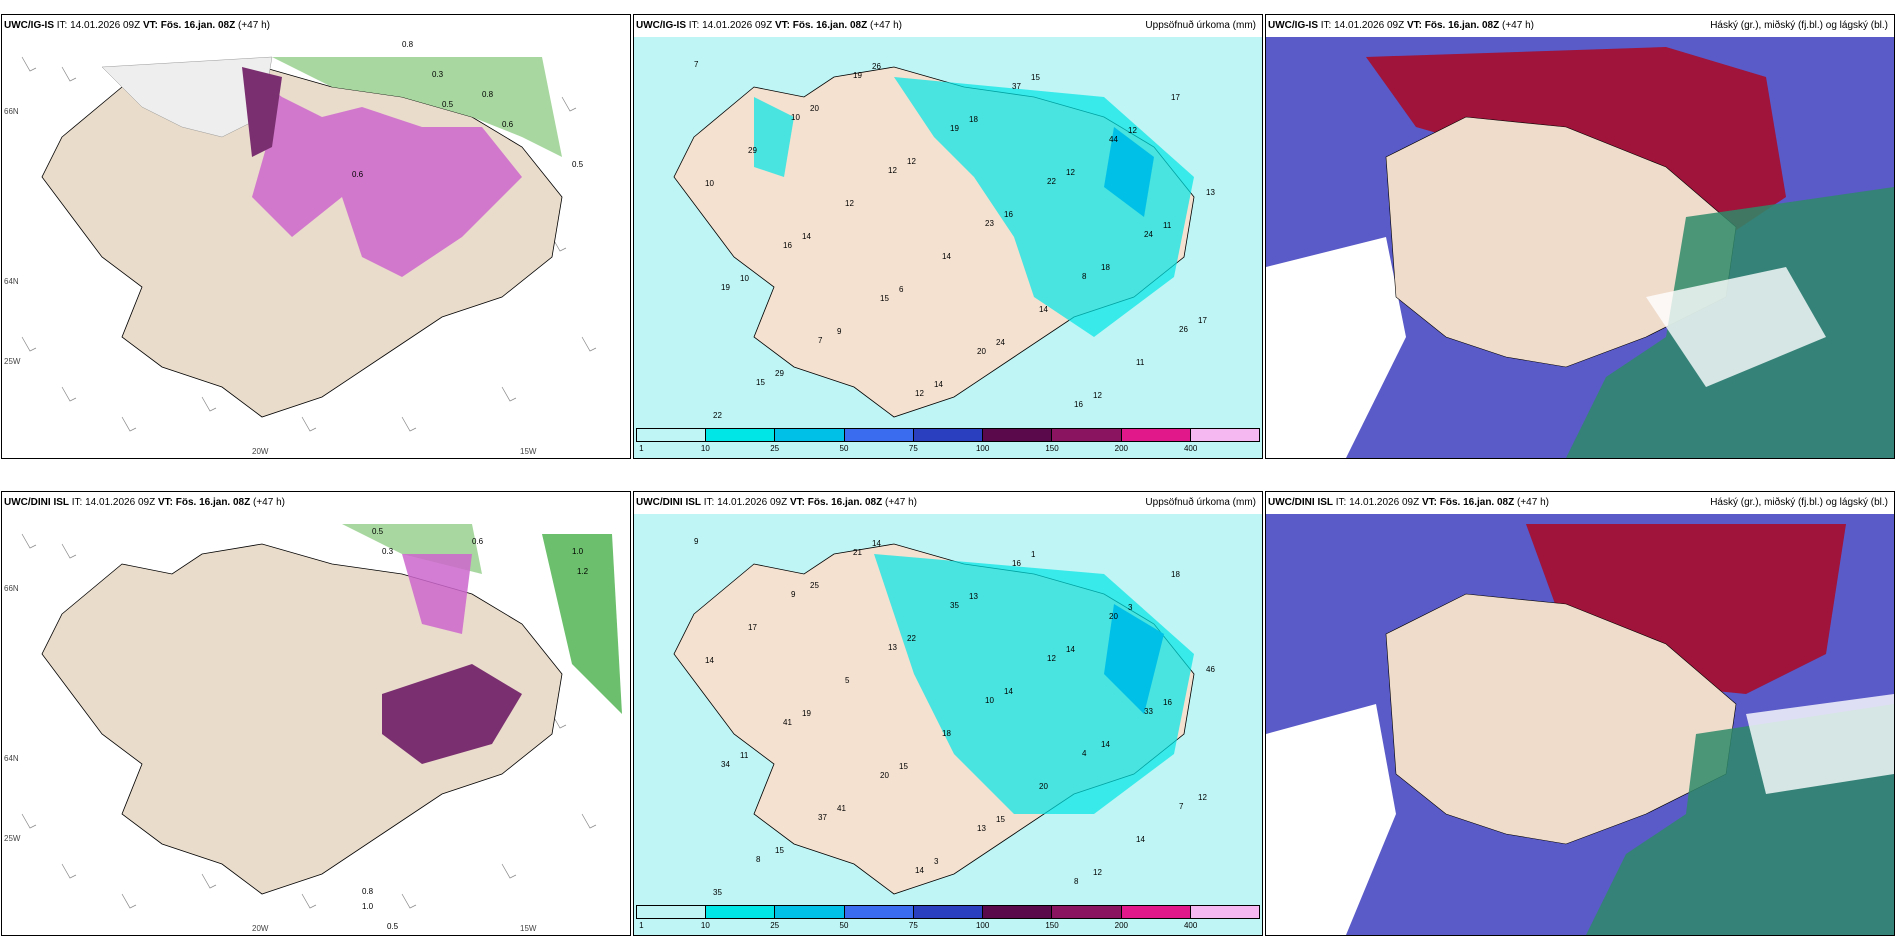 This screenshot has height=950, width=1900. What do you see at coordinates (254, 25) in the screenshot?
I see `lead-time: (+47 h)` at bounding box center [254, 25].